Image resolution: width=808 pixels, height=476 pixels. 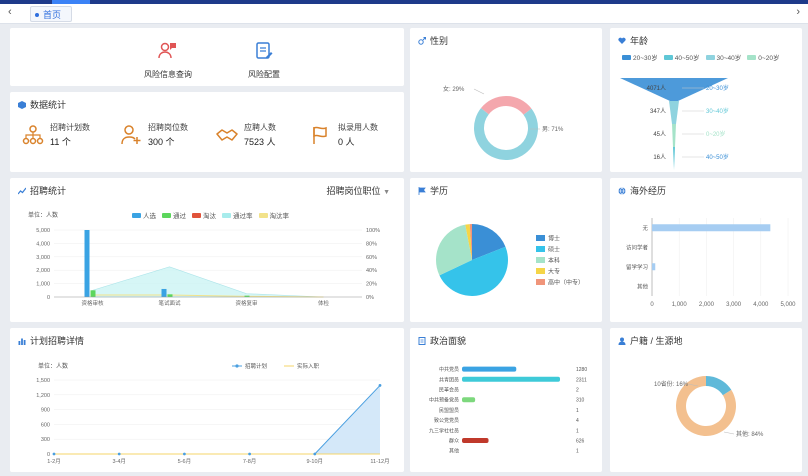 I want to click on pie-slice-其他, so click(x=706, y=406).